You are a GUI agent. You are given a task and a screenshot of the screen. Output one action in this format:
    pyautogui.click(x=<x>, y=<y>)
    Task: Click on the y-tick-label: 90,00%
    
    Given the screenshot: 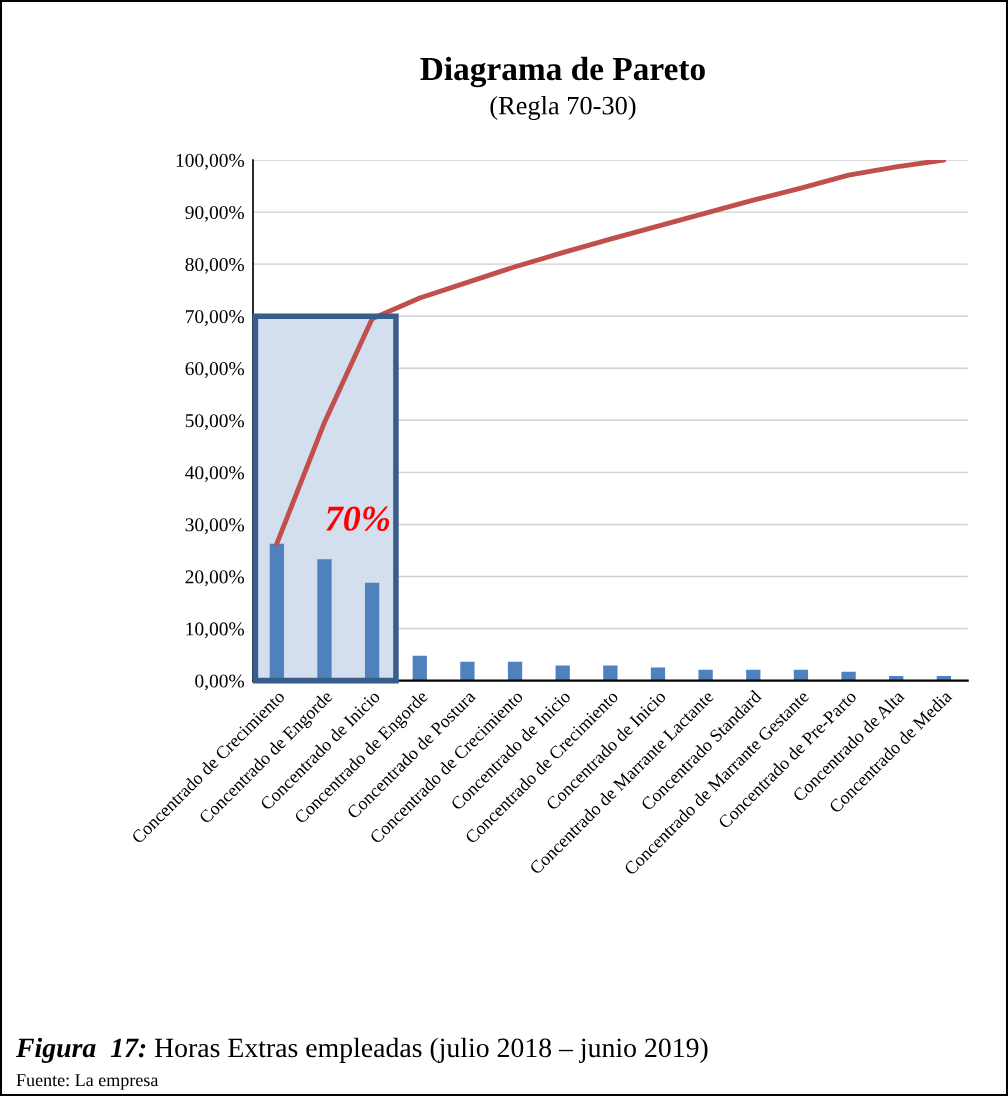 What is the action you would take?
    pyautogui.click(x=215, y=213)
    